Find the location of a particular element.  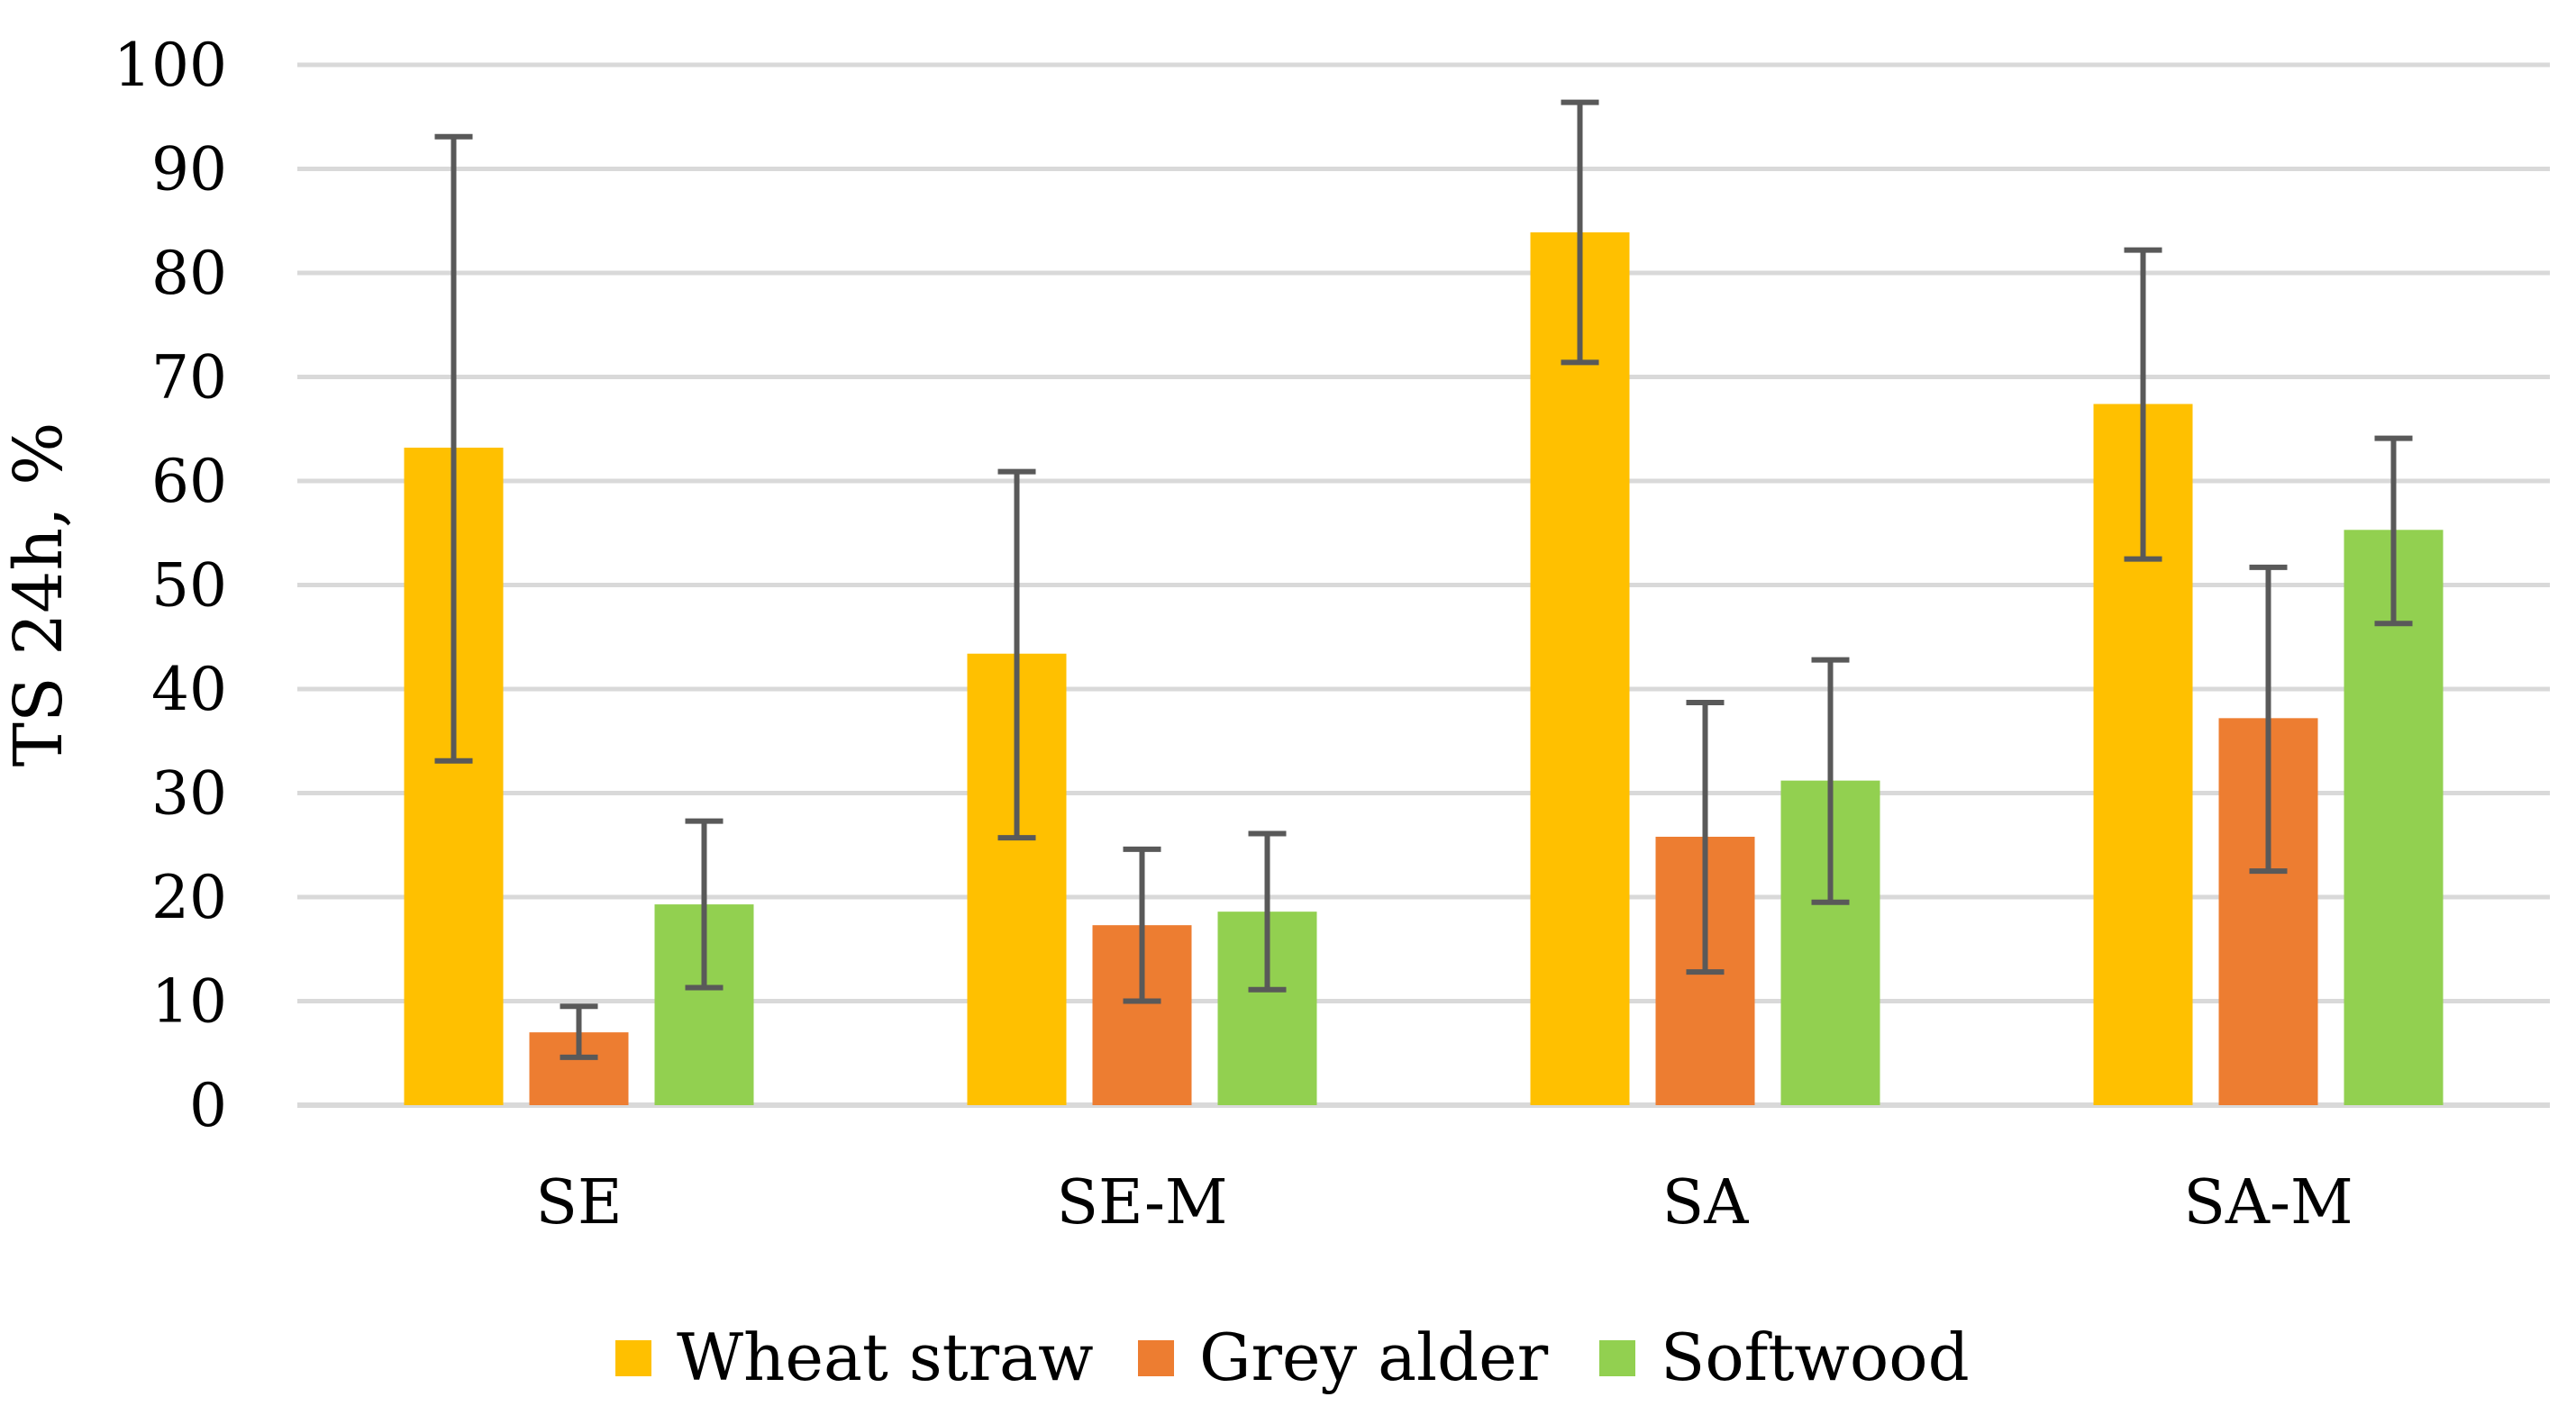

bar-wheat-straw is located at coordinates (1580, 669).